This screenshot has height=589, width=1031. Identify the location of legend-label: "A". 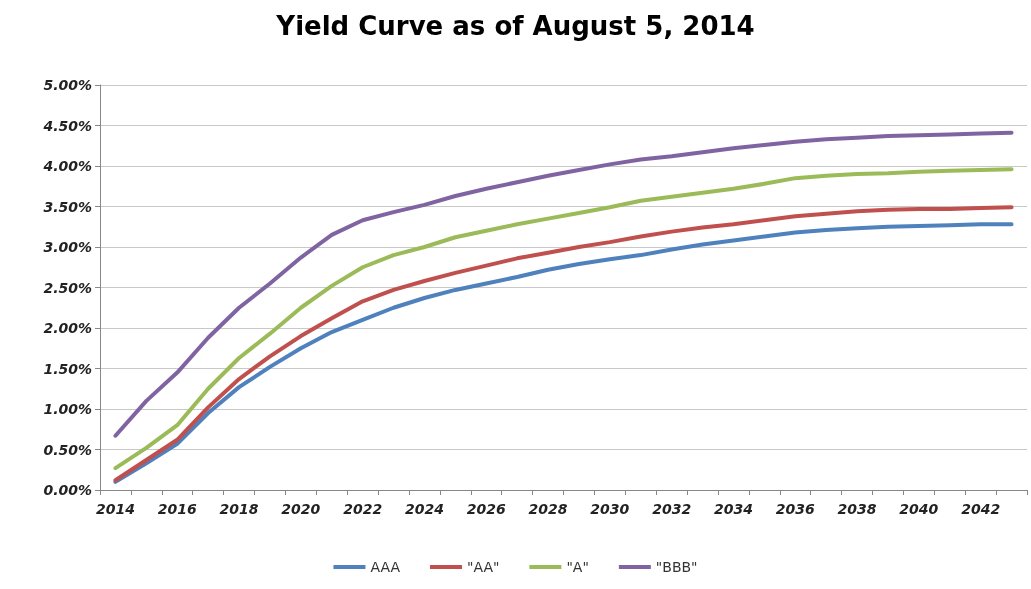
(577, 567).